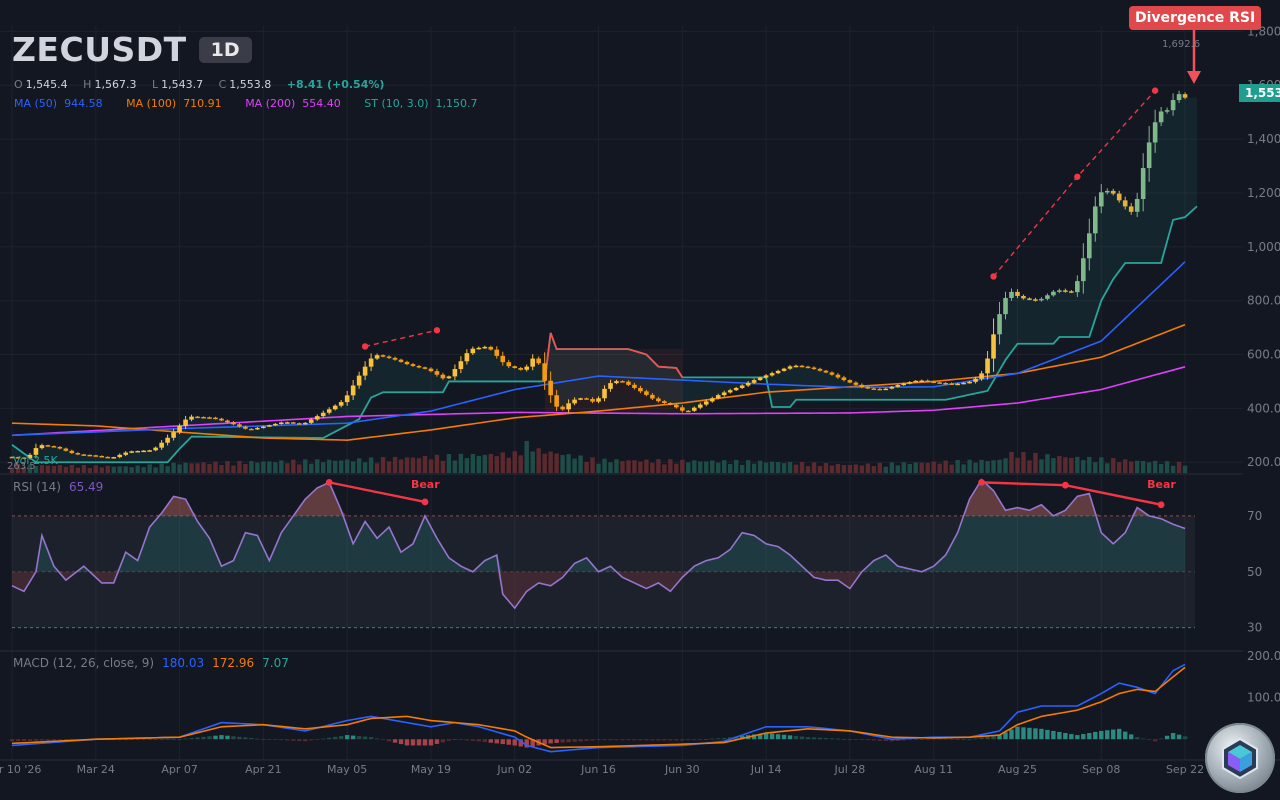 This screenshot has width=1280, height=800. Describe the element at coordinates (36, 103) in the screenshot. I see `ma50-label: MA (50)` at that location.